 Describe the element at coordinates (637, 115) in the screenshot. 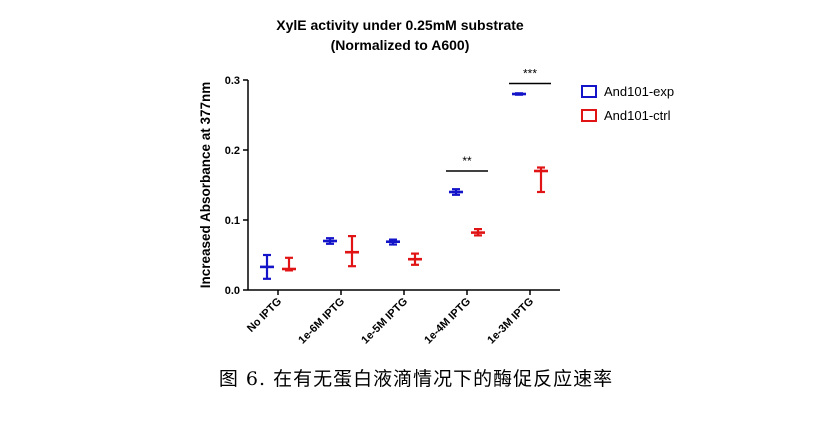

I see `legend-label: And101-ctrl` at that location.